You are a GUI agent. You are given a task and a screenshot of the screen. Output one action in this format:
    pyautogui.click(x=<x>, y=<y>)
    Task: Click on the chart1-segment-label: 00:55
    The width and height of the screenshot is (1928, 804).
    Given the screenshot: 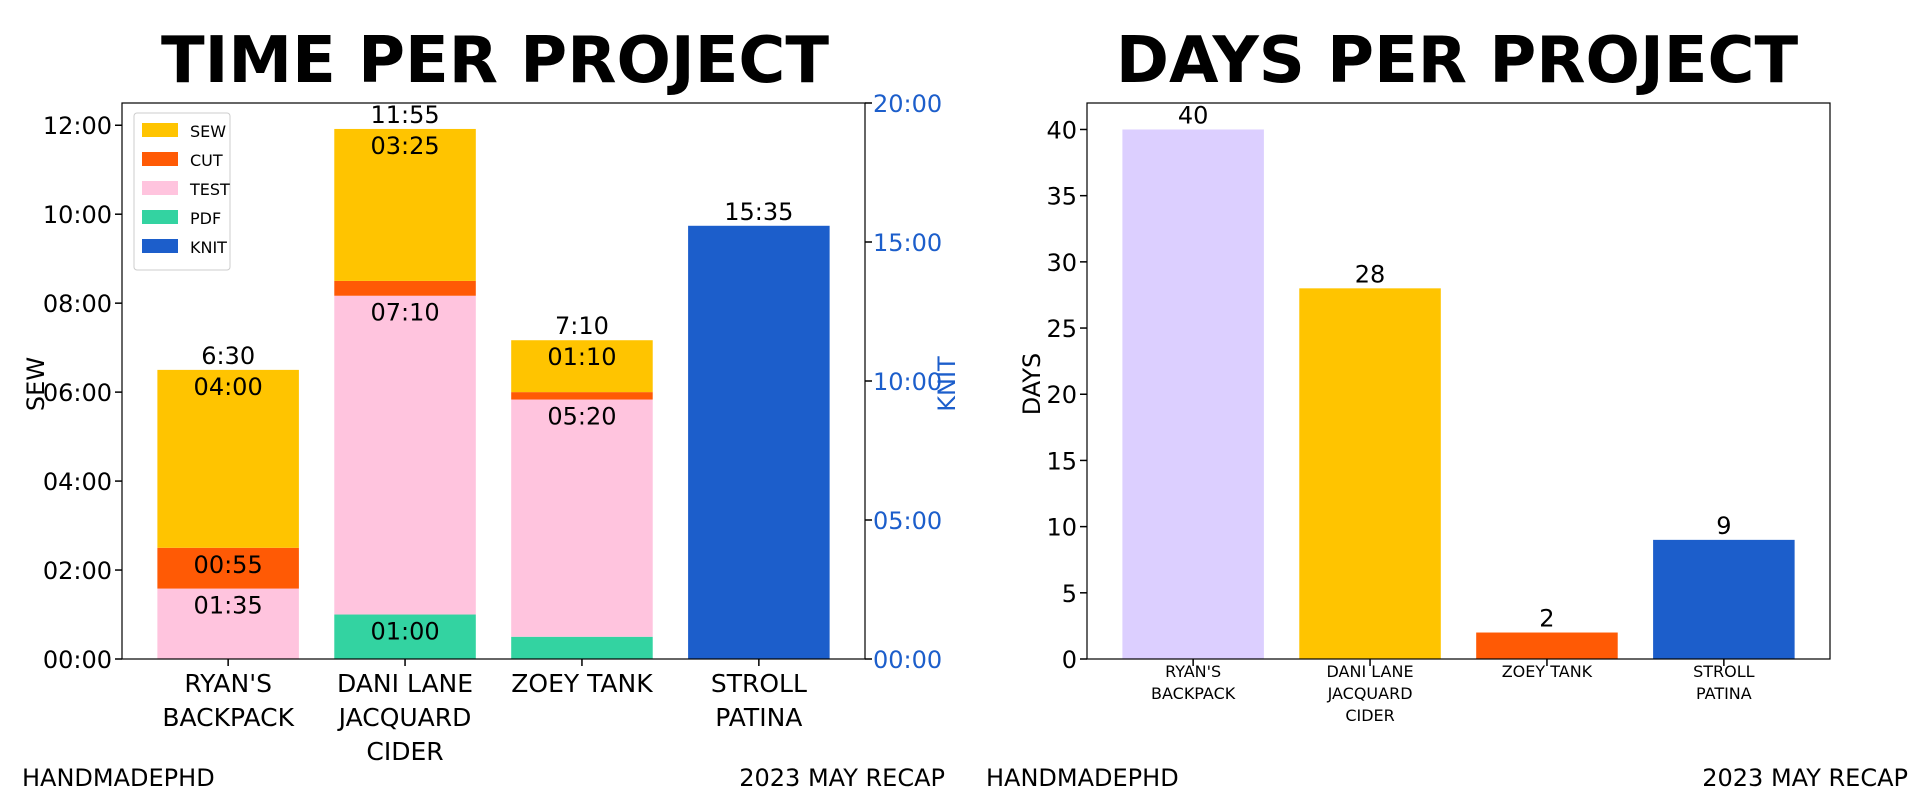 What is the action you would take?
    pyautogui.click(x=228, y=565)
    